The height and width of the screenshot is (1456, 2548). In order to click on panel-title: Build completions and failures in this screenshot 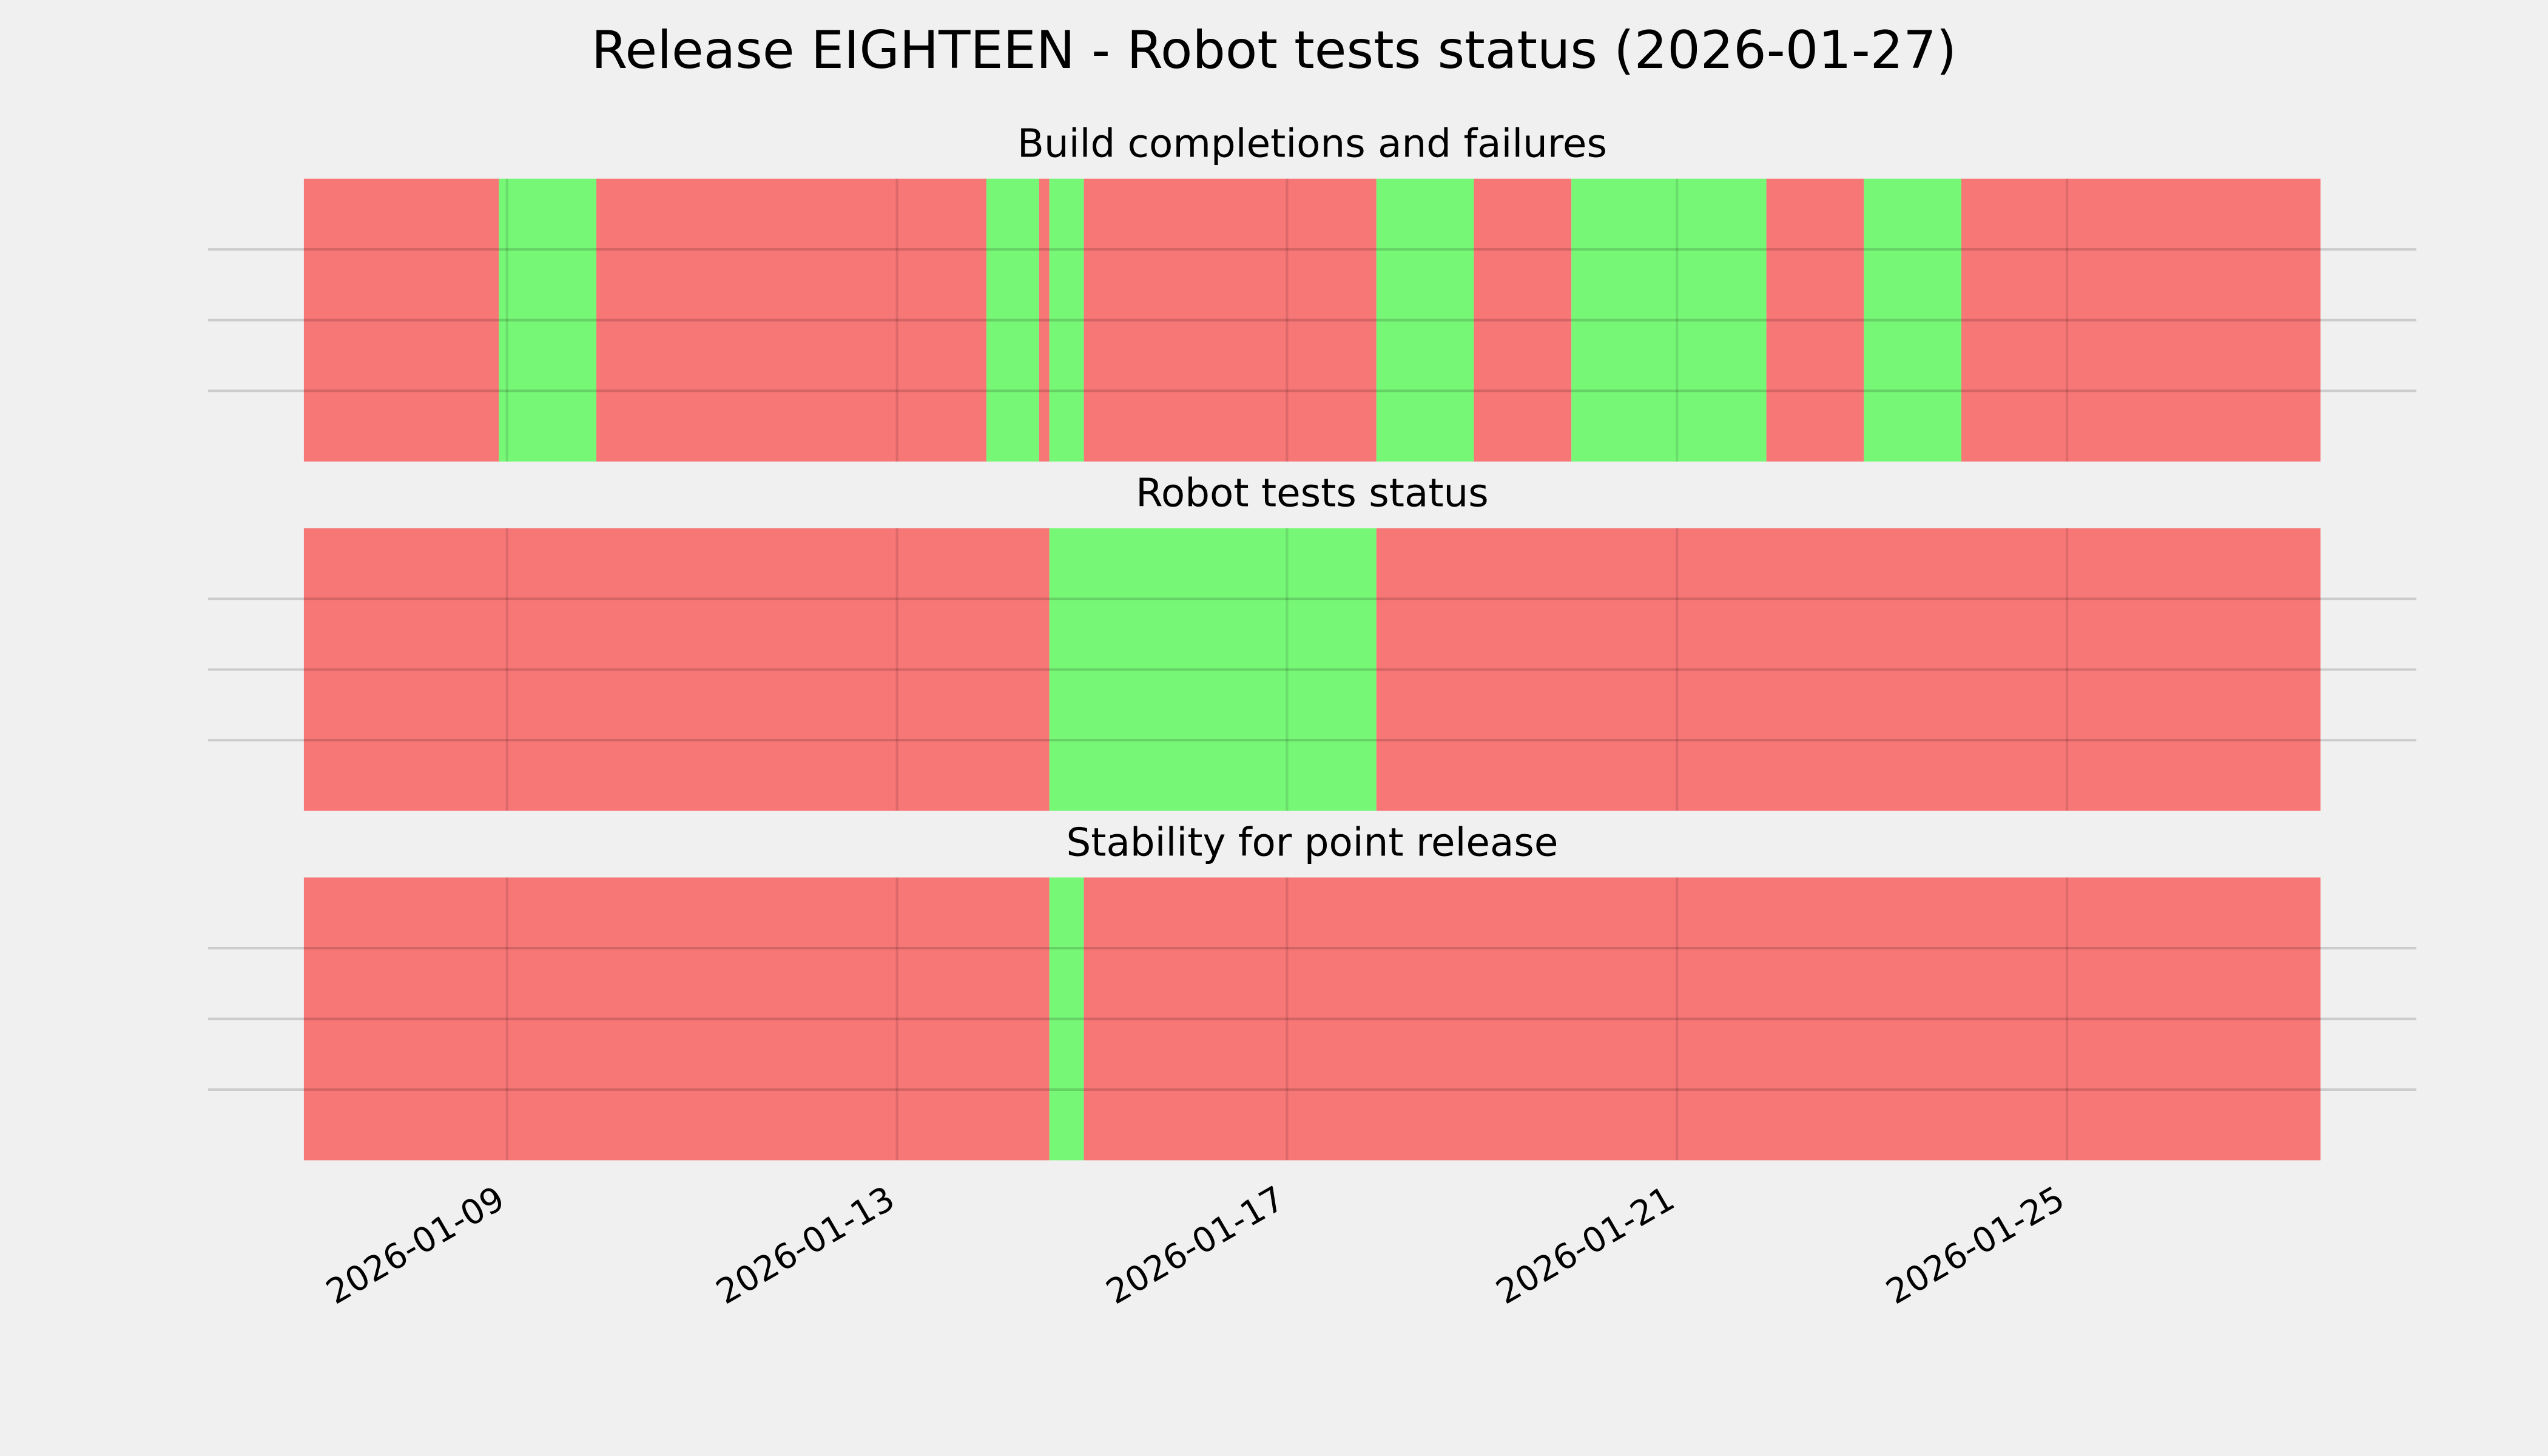, I will do `click(1312, 144)`.